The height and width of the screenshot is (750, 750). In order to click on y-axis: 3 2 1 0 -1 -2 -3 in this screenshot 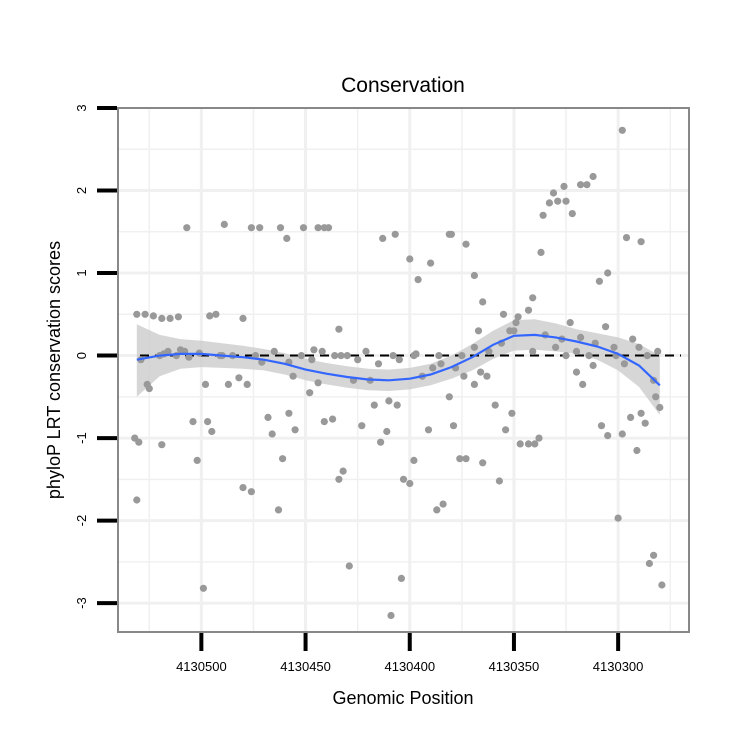, I will do `click(95, 356)`.